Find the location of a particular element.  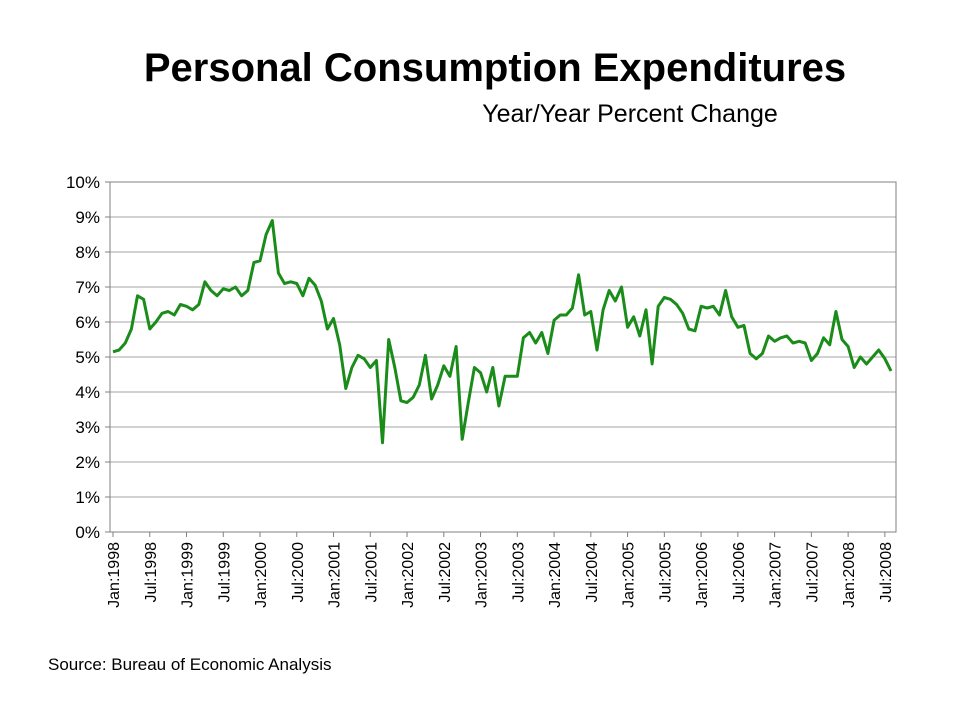

chart-subtitle: Year/Year Percent Change is located at coordinates (480, 114).